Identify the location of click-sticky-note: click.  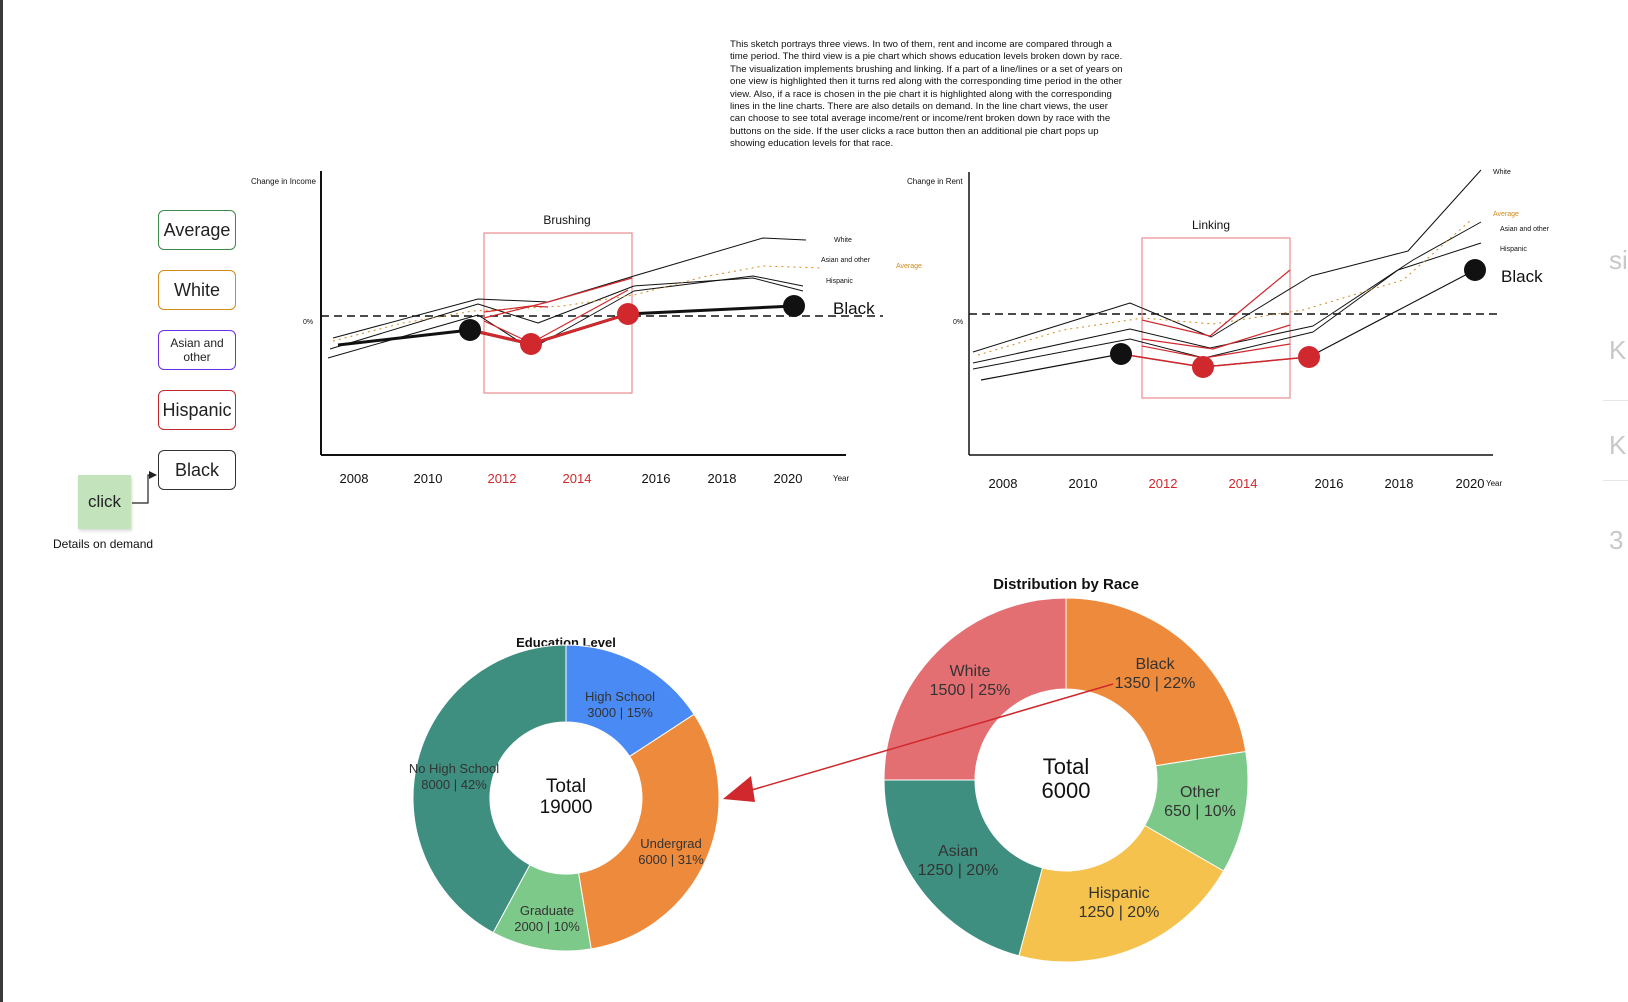
(104, 502).